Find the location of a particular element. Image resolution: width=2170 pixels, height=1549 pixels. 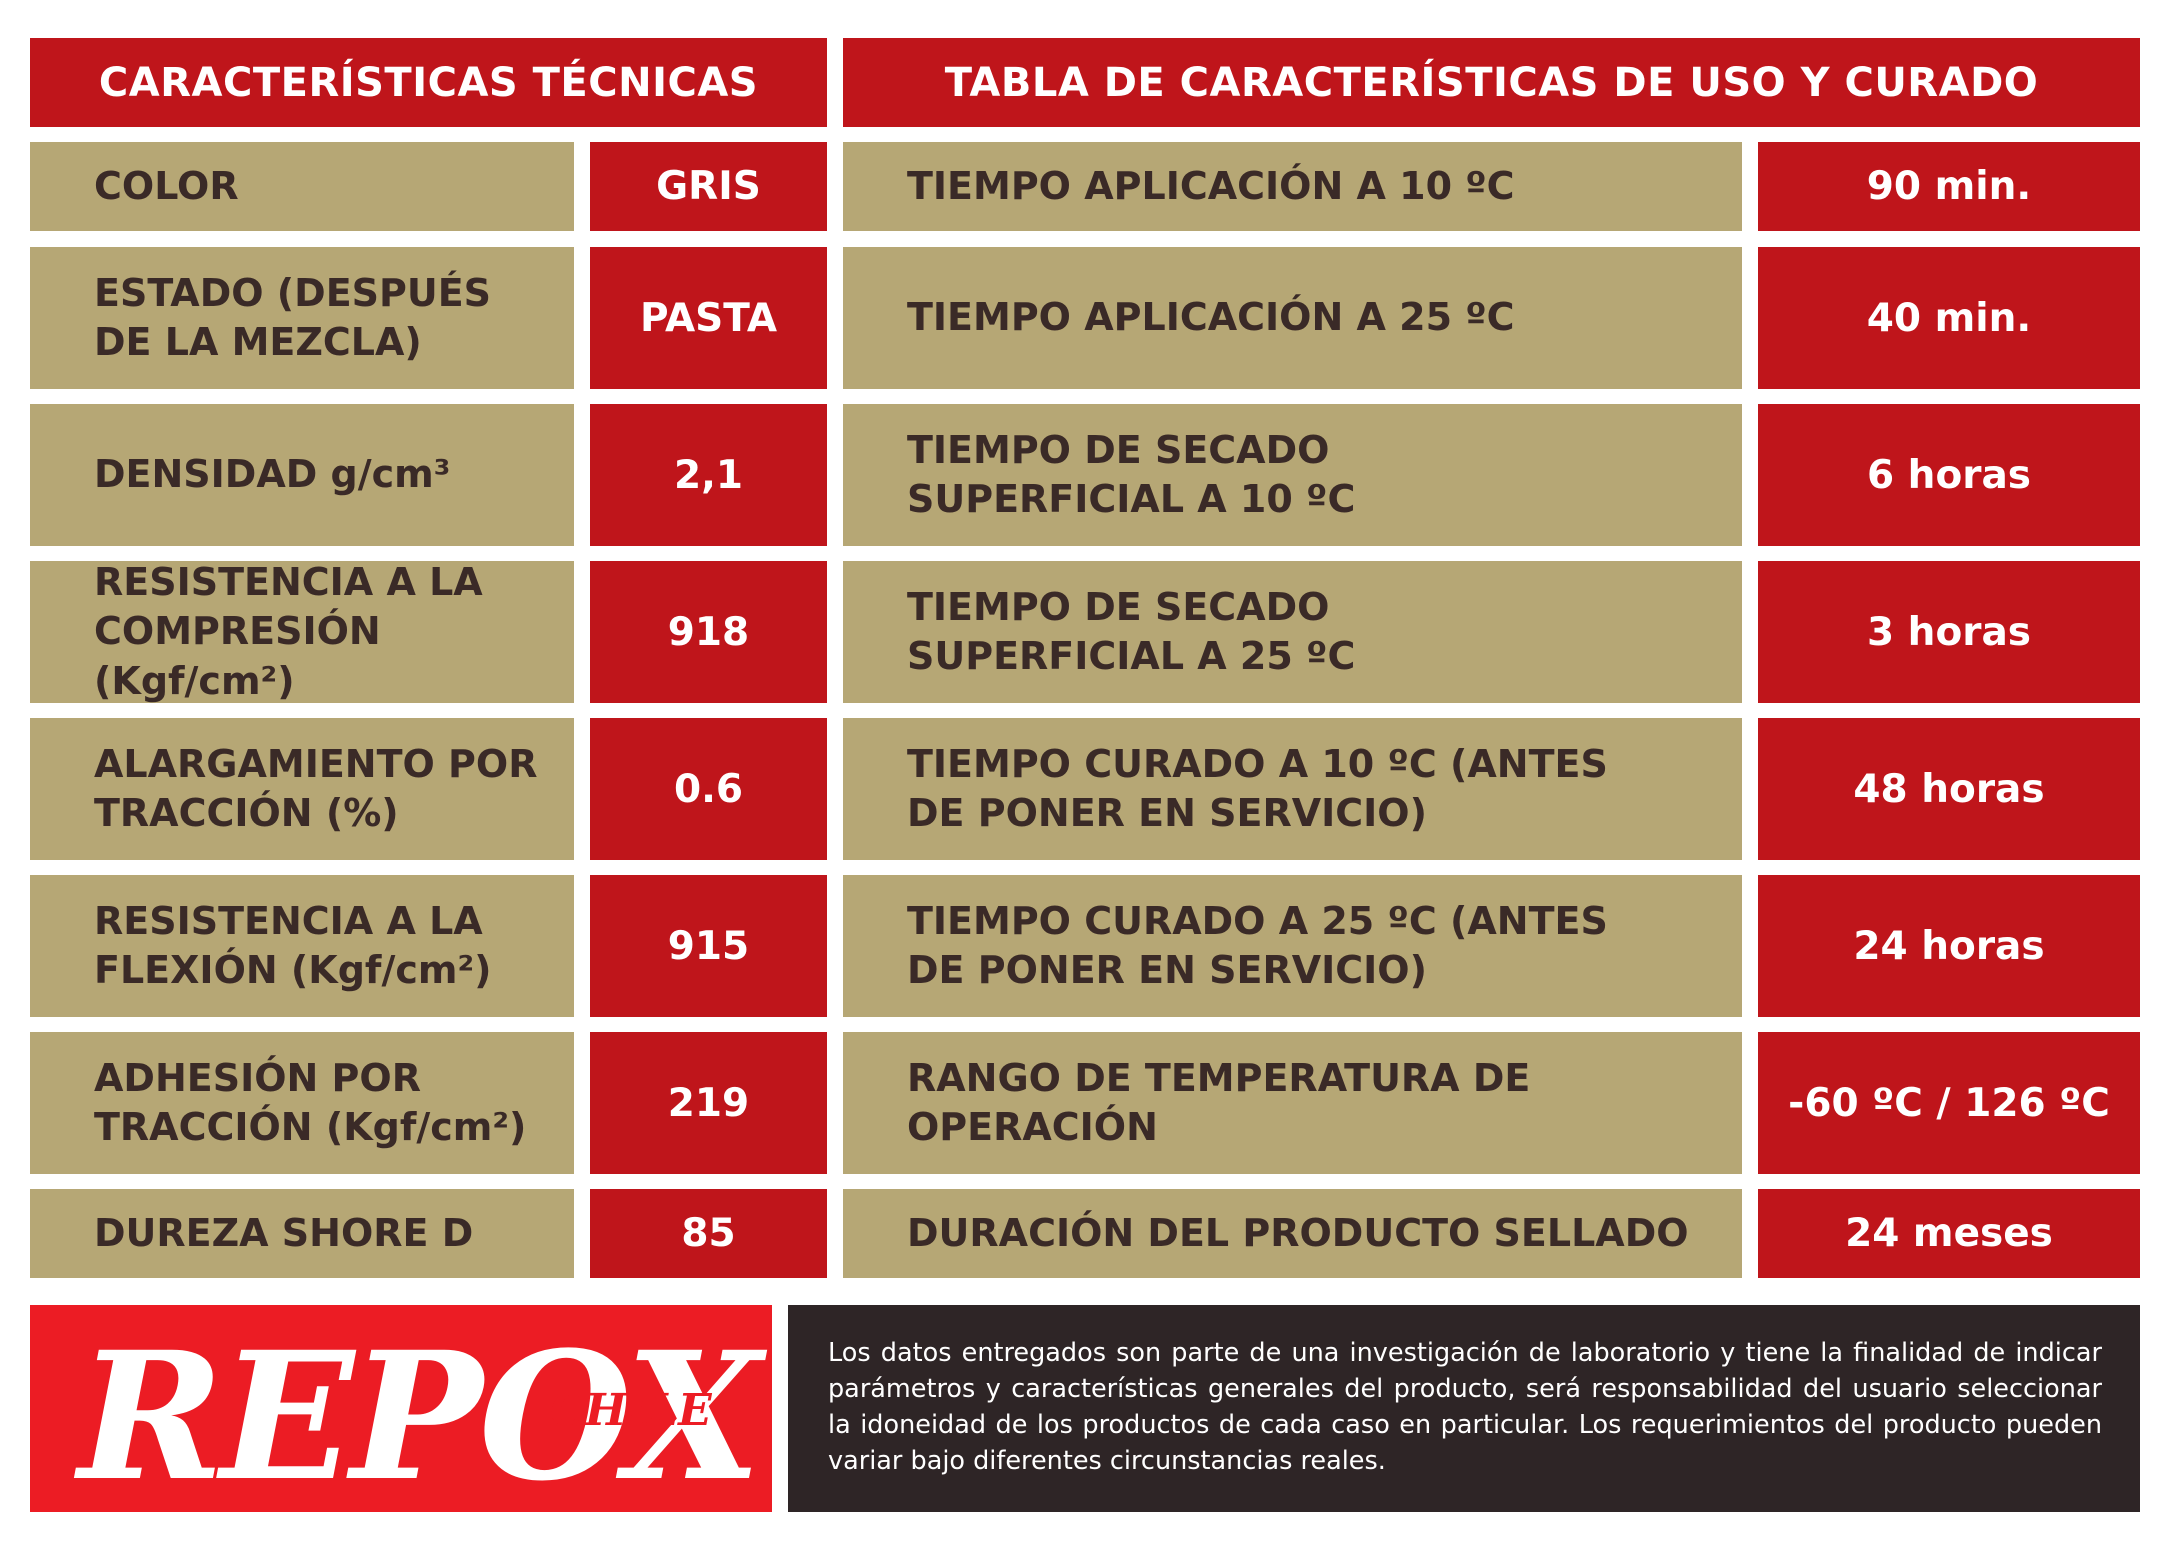

row-value-cure-25: 24 horas is located at coordinates (1949, 946).